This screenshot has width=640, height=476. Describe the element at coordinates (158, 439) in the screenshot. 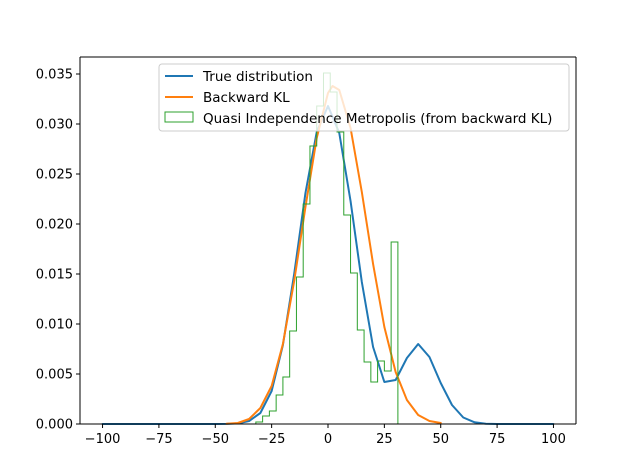

I see `x-tick-label: −75` at that location.